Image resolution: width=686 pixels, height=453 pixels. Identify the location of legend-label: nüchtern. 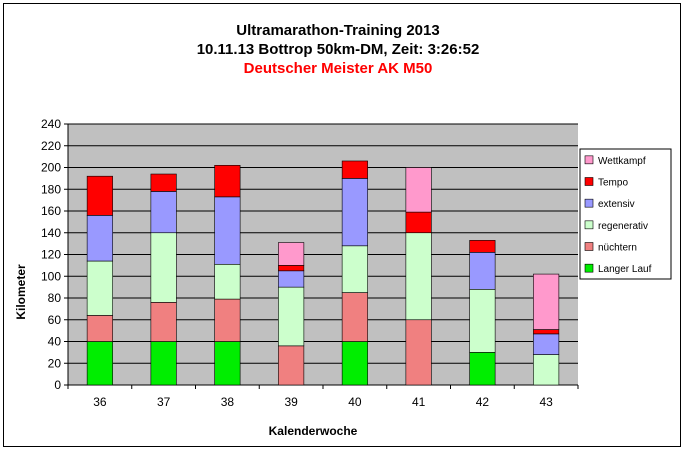
(617, 248).